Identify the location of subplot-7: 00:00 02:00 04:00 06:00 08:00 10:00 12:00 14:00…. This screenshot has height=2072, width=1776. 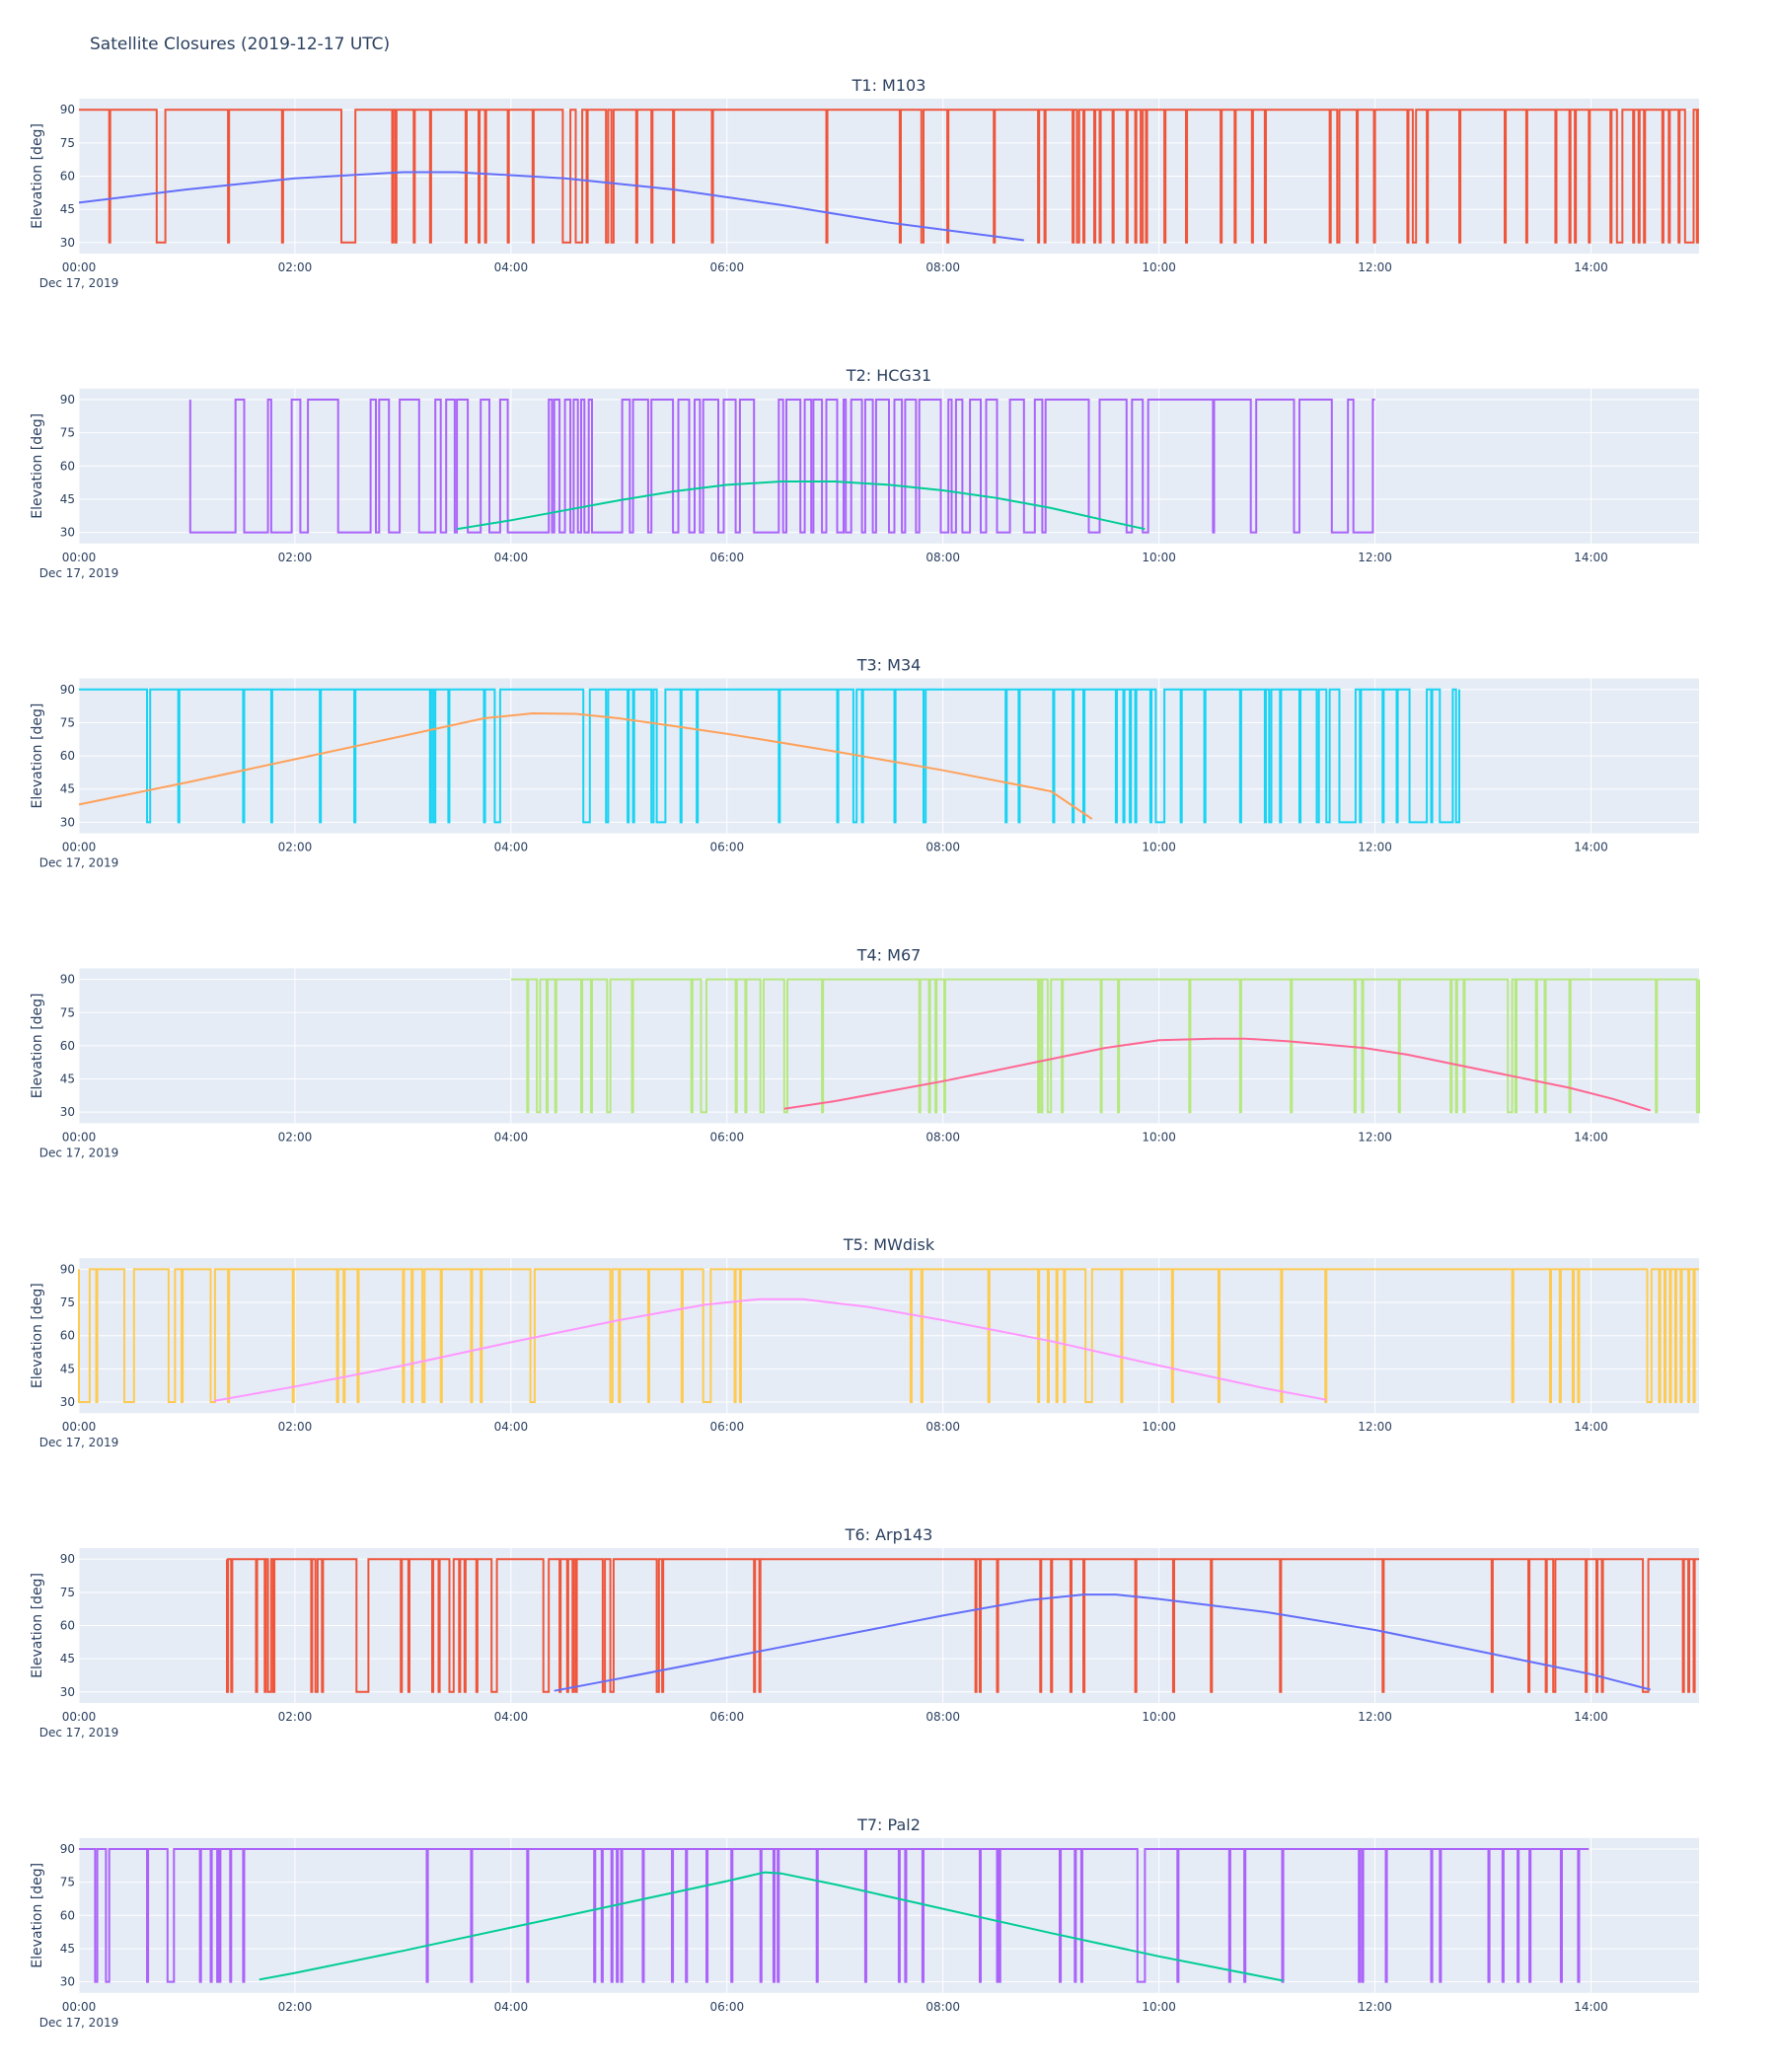
(865, 1923).